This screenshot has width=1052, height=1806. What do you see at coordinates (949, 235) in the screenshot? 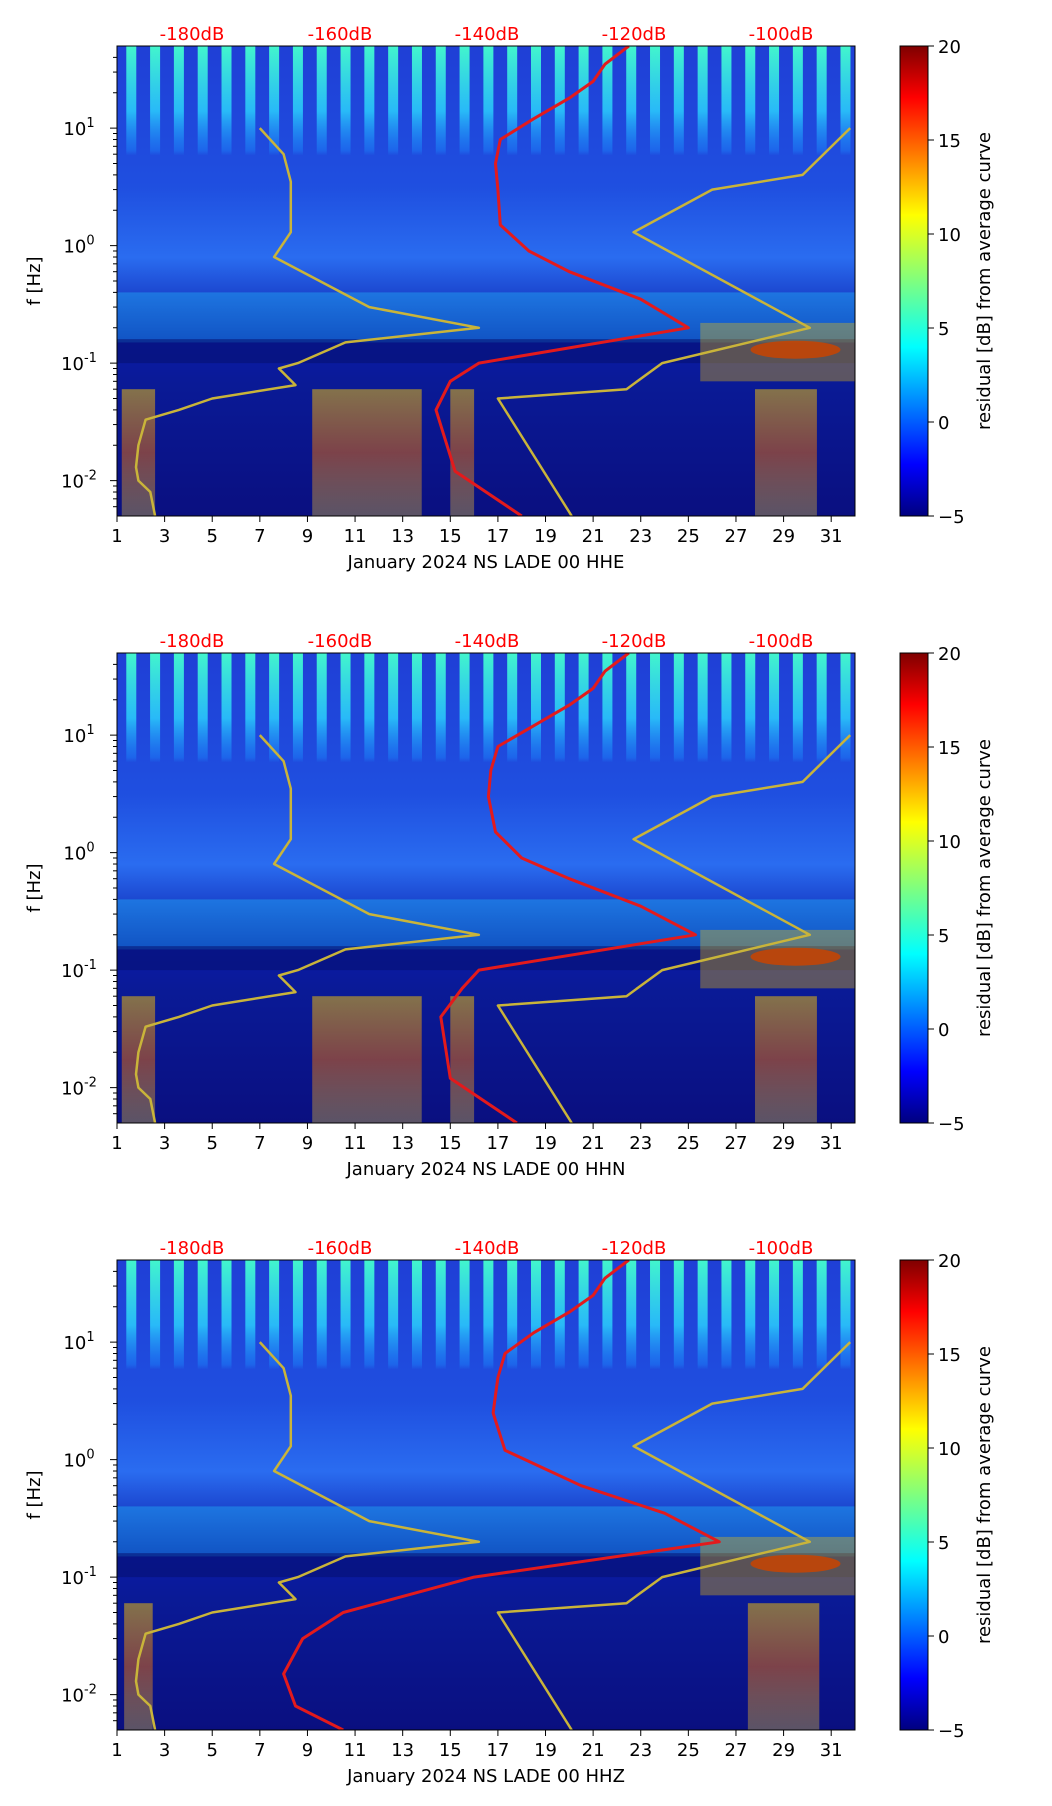
I see `colorbar-tick-label: 10` at bounding box center [949, 235].